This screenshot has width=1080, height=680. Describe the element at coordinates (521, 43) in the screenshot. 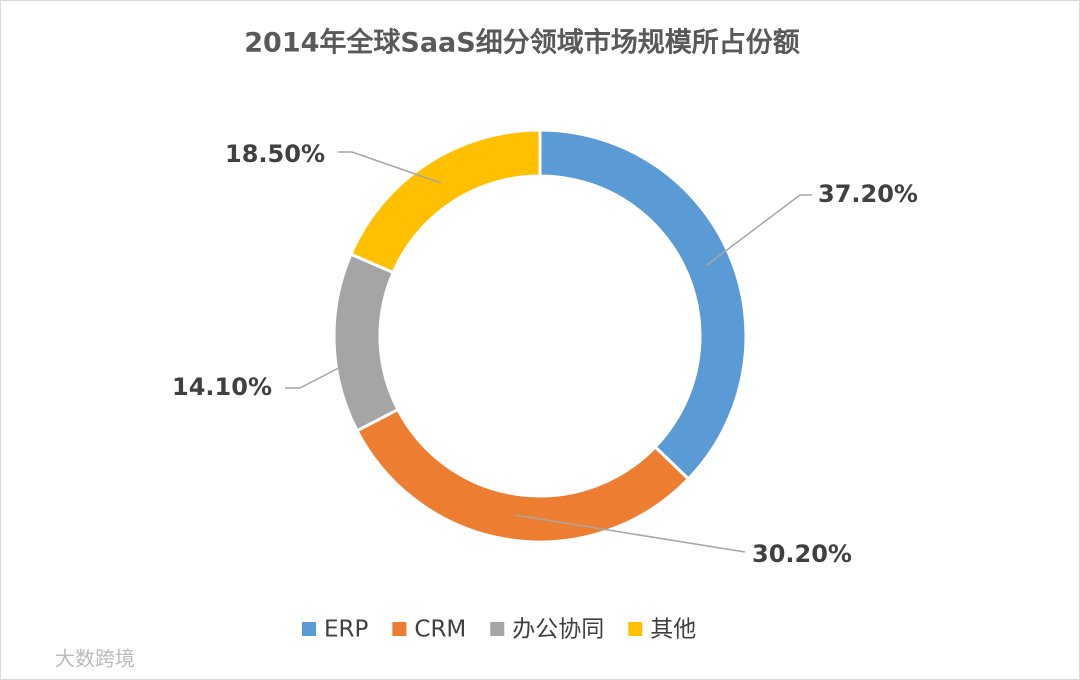

I see `chart-title: 2014年全球SaaS细分领域市场规模所占份额` at that location.